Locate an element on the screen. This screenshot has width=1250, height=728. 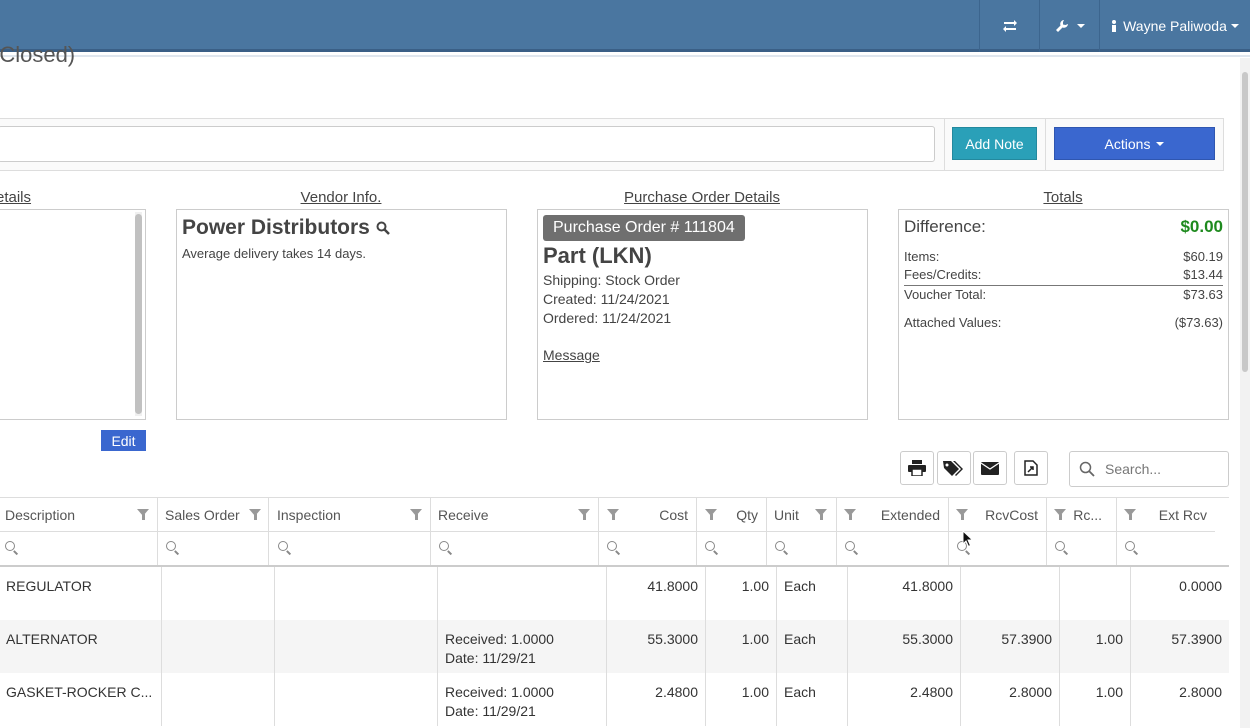
column-label: Receive is located at coordinates (463, 514).